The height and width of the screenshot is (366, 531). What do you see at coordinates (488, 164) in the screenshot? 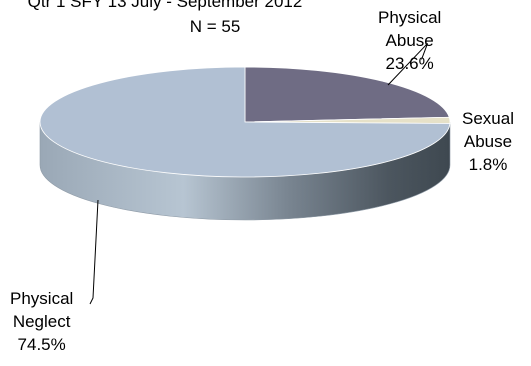
I see `slice-value-label: 1.8%` at bounding box center [488, 164].